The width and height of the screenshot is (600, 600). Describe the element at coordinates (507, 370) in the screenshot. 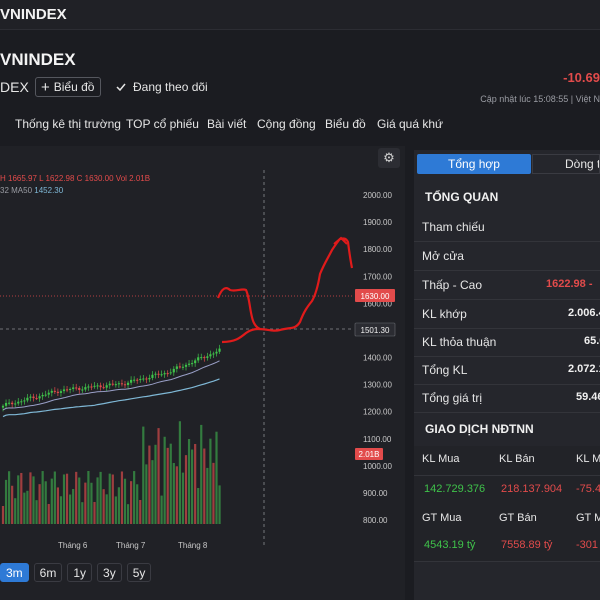

I see `row-total-volume: Tổng KL 2.072.1` at that location.